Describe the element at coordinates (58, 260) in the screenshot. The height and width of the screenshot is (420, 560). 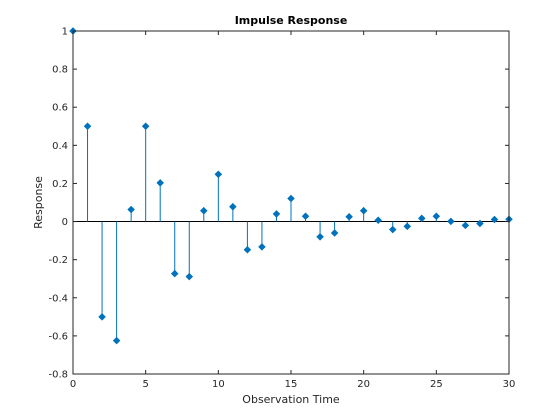
I see `y-tick-label: -0.2` at that location.